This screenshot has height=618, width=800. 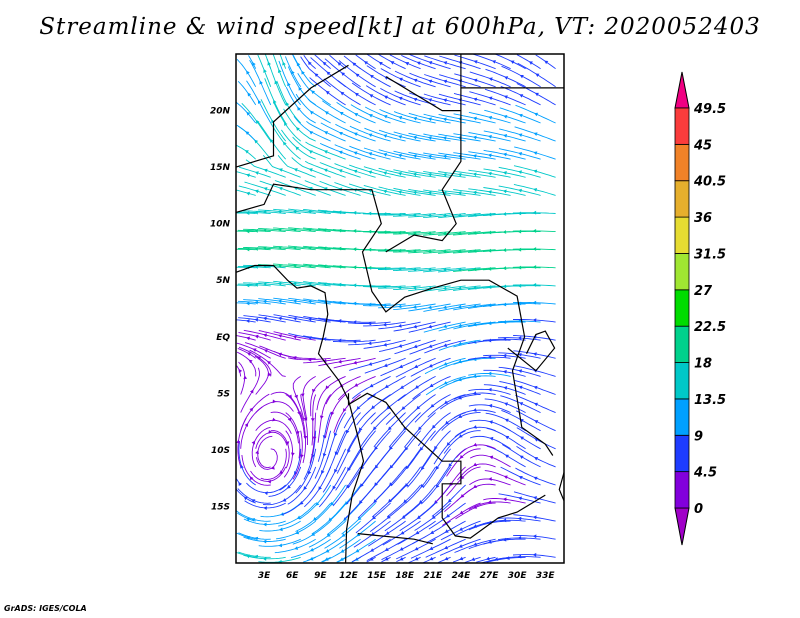 What do you see at coordinates (703, 291) in the screenshot?
I see `colorbar-label: 27` at bounding box center [703, 291].